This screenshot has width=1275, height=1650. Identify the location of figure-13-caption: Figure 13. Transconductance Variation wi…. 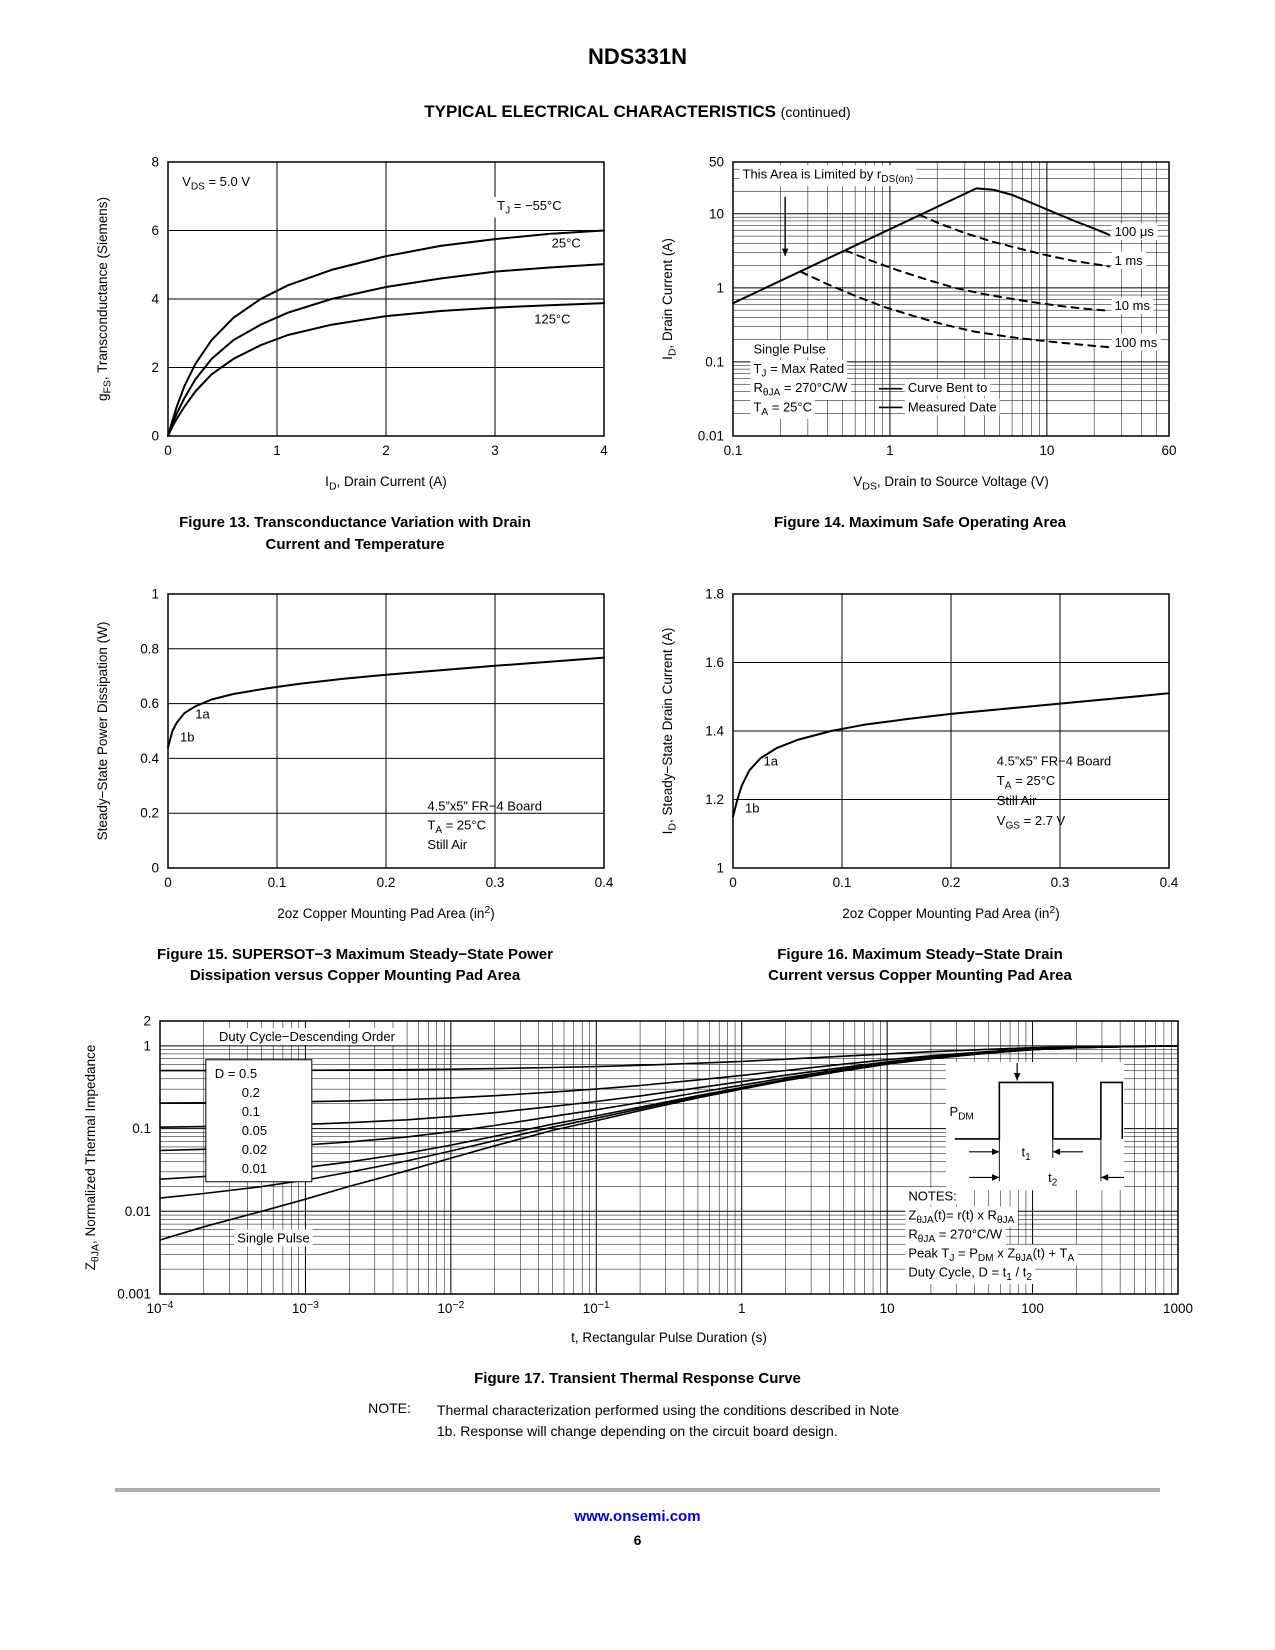
(355, 533).